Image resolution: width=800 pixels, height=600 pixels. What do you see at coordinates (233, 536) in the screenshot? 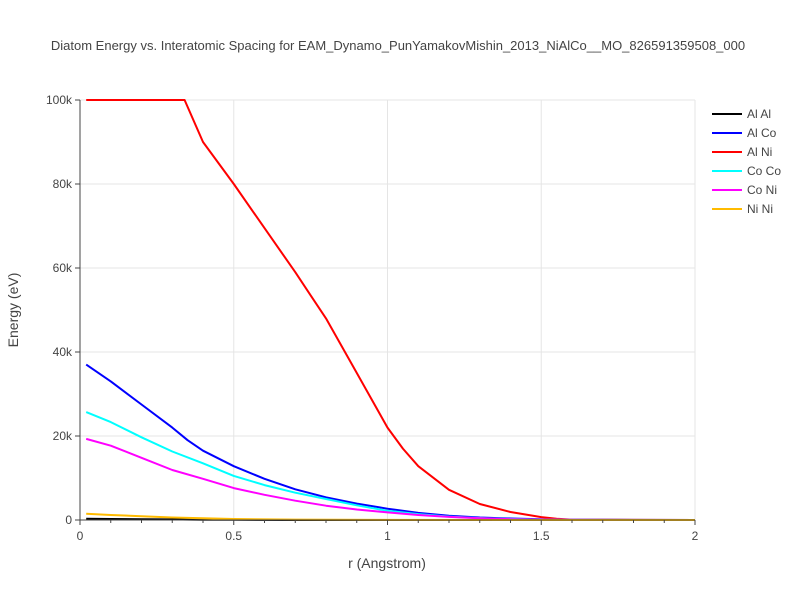
I see `x-tick-label: 0.5` at bounding box center [233, 536].